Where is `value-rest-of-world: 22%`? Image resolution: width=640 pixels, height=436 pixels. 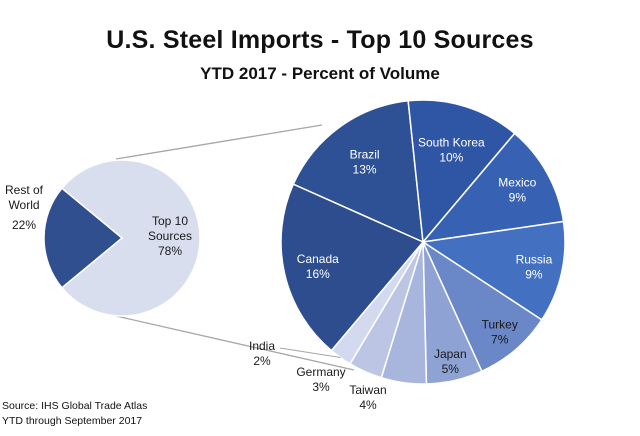
value-rest-of-world: 22% is located at coordinates (24, 225).